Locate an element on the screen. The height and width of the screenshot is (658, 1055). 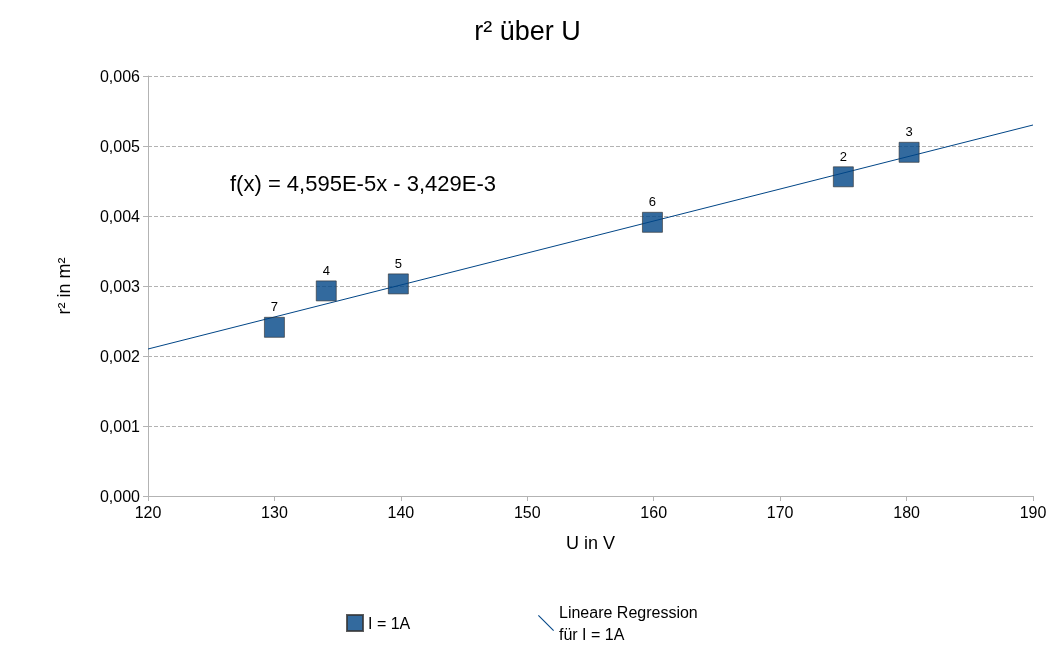
x-tick-label: 140 is located at coordinates (401, 512).